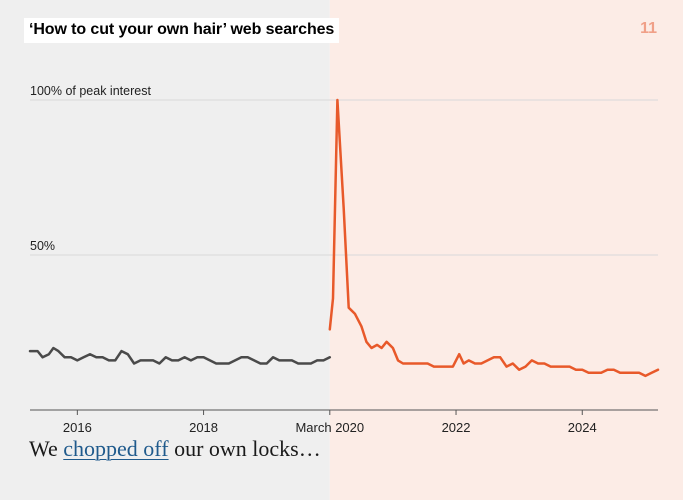 The width and height of the screenshot is (683, 500). Describe the element at coordinates (329, 427) in the screenshot. I see `x-tick-label: March 2020` at that location.